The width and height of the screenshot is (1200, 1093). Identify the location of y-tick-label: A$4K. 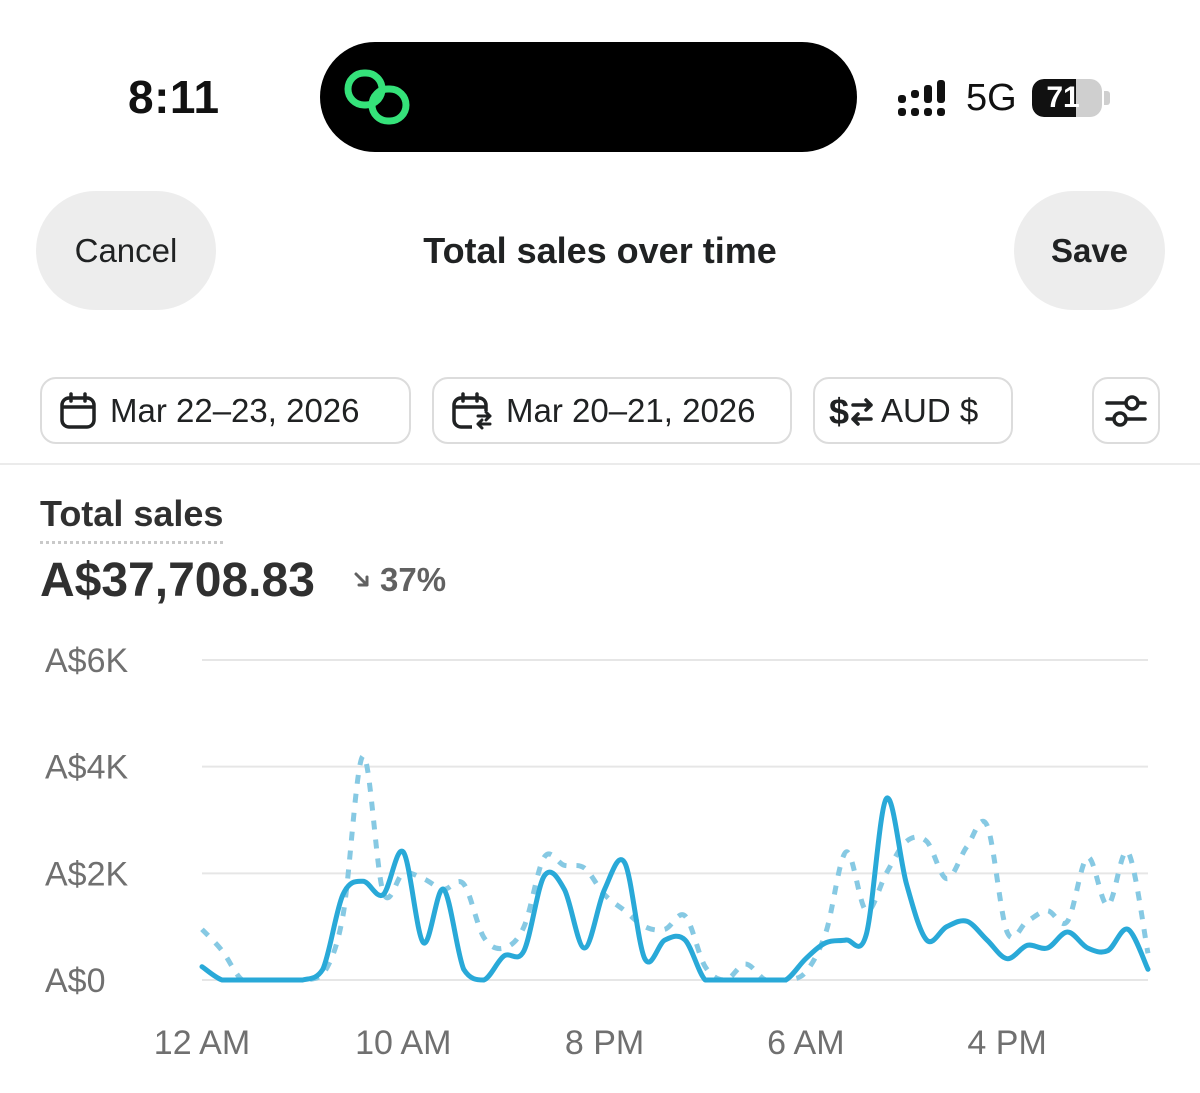
(86, 768).